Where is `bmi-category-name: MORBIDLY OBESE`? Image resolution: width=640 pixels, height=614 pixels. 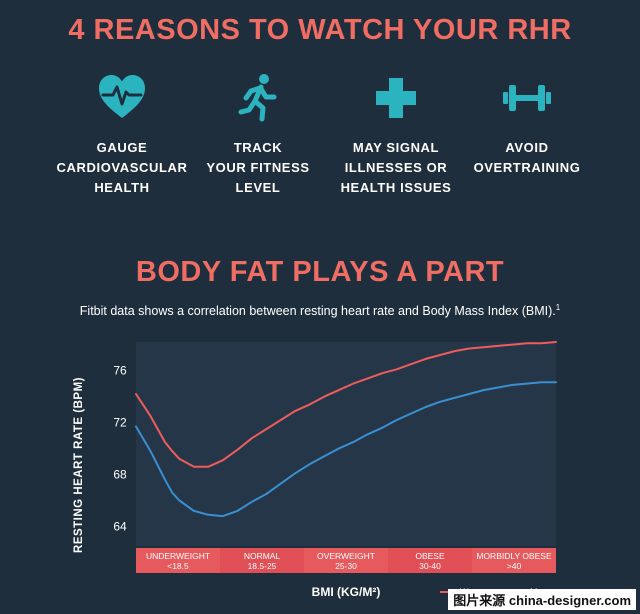
bmi-category-name: MORBIDLY OBESE is located at coordinates (514, 556).